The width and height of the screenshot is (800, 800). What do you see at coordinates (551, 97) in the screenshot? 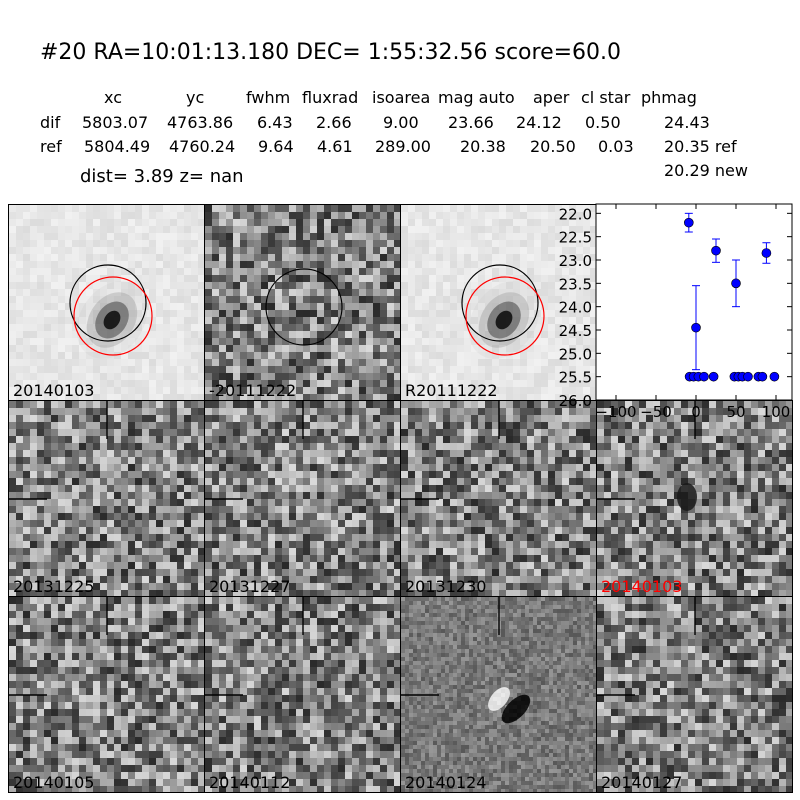
I see `column-header-aper: aper` at bounding box center [551, 97].